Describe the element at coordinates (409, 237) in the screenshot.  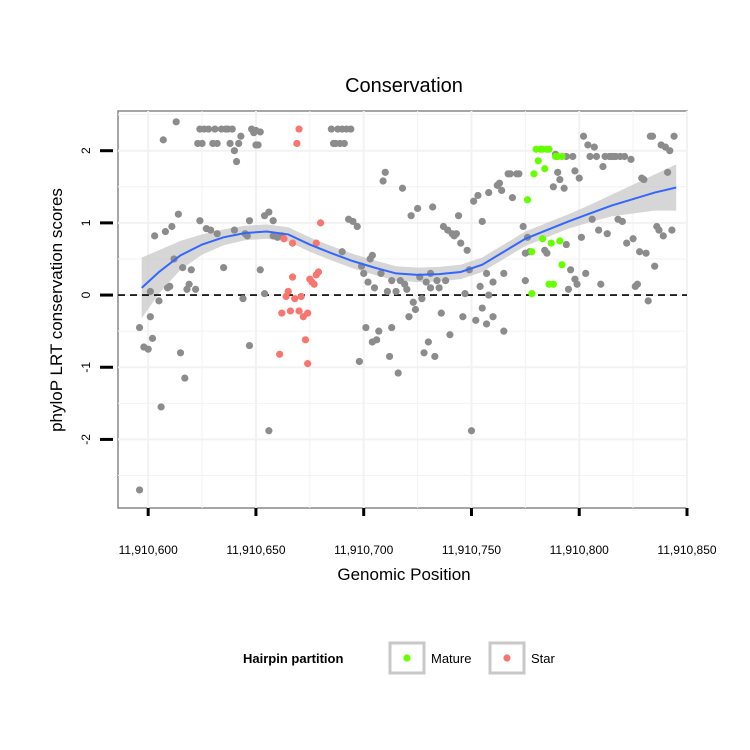
I see `smooth-trend-line` at that location.